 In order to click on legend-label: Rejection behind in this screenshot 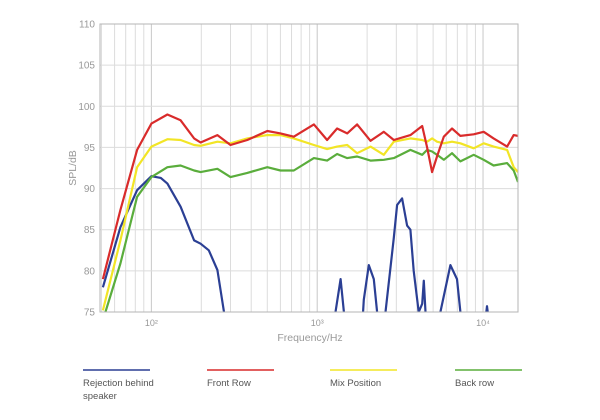, I will do `click(118, 383)`.